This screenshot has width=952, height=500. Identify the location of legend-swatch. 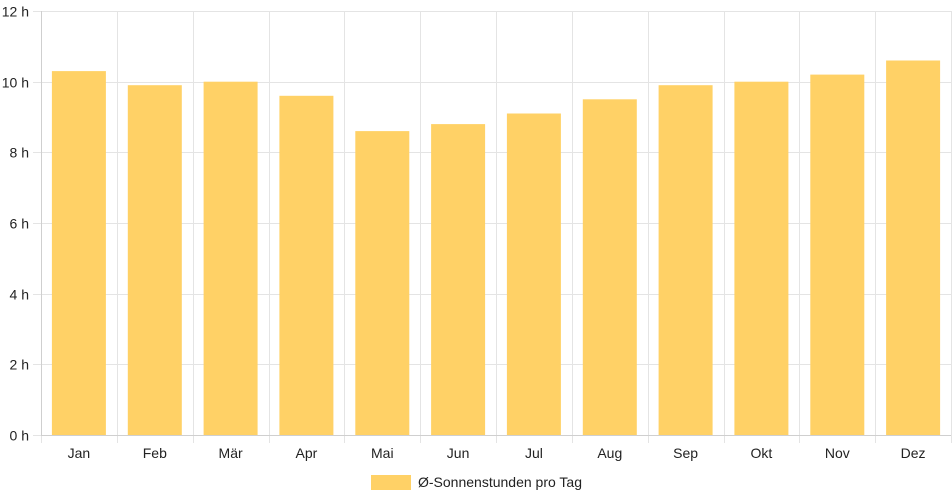
(391, 482).